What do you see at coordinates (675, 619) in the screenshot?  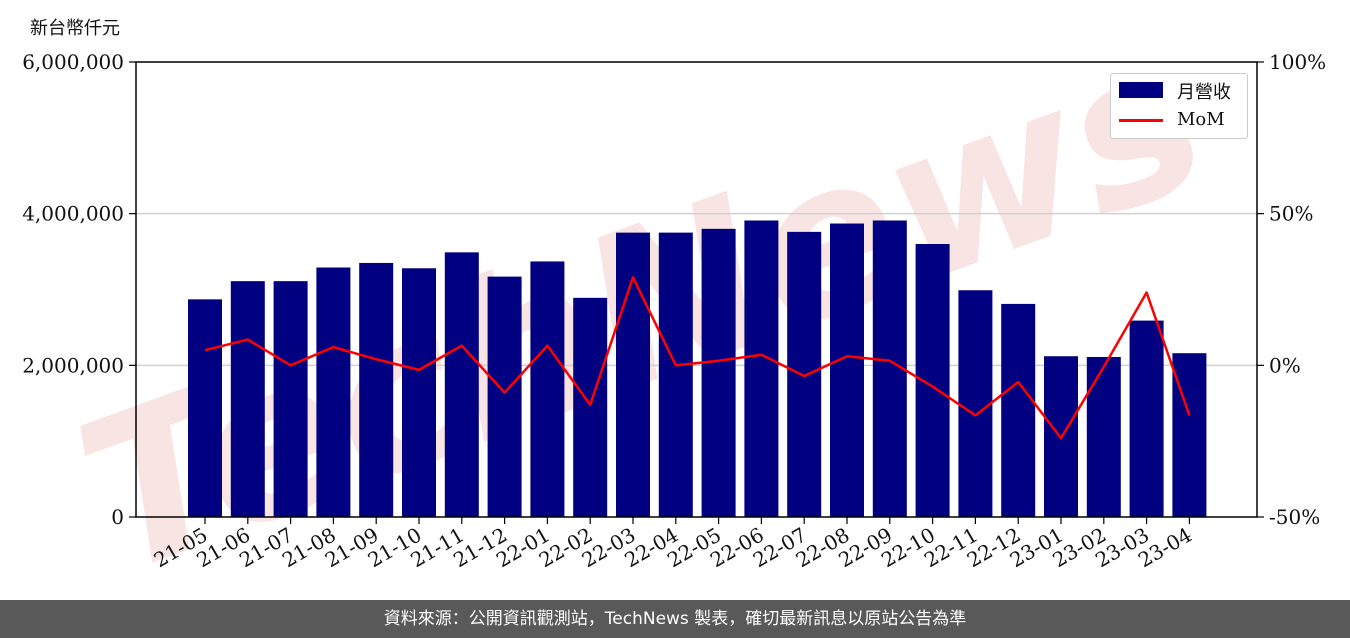 I see `source-footer: 資料來源：公開資訊觀測站，TechNews 製表，確切最新訊息以原站公告為準` at bounding box center [675, 619].